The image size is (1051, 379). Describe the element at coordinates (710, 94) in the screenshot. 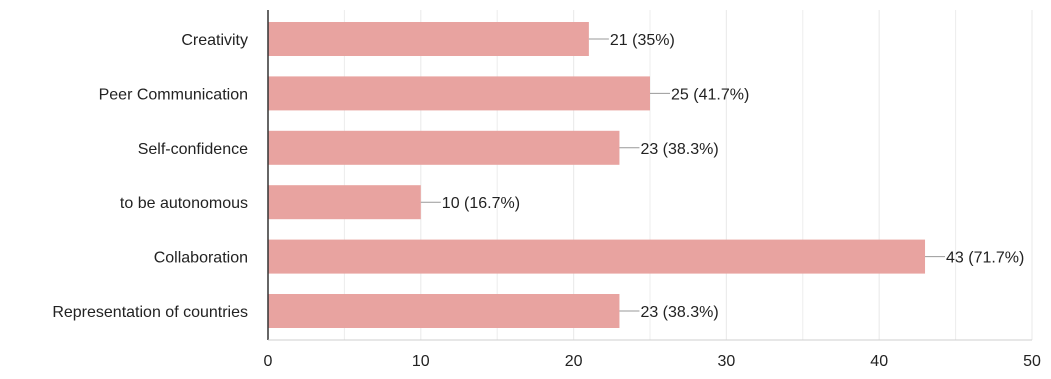

I see `data-label: 25 (41.7%)` at that location.